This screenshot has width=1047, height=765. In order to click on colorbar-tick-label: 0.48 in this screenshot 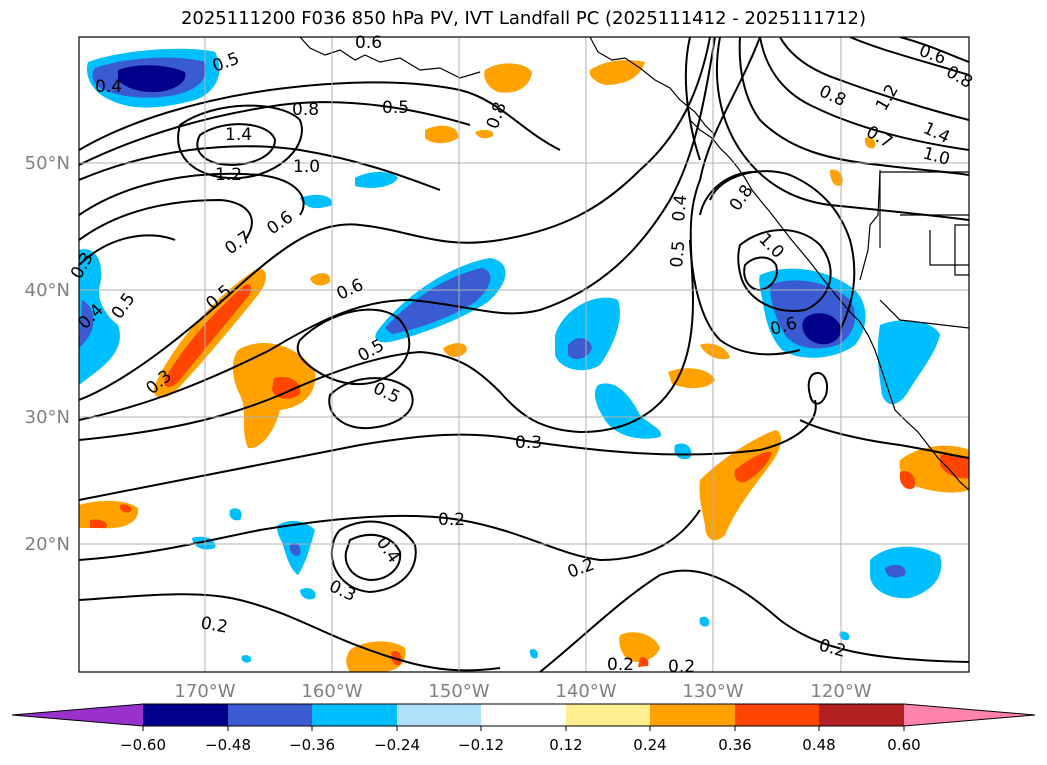, I will do `click(818, 745)`.